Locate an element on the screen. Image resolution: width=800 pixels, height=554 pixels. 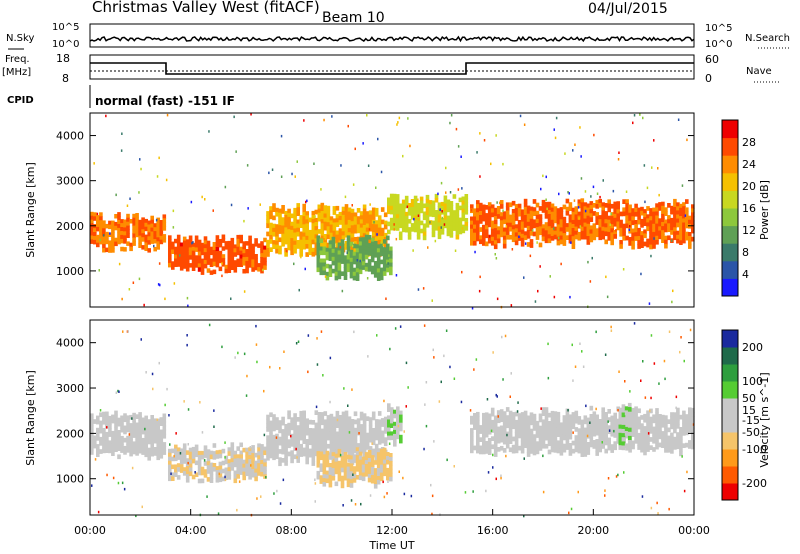
colorbar-swatch is located at coordinates (730, 269).